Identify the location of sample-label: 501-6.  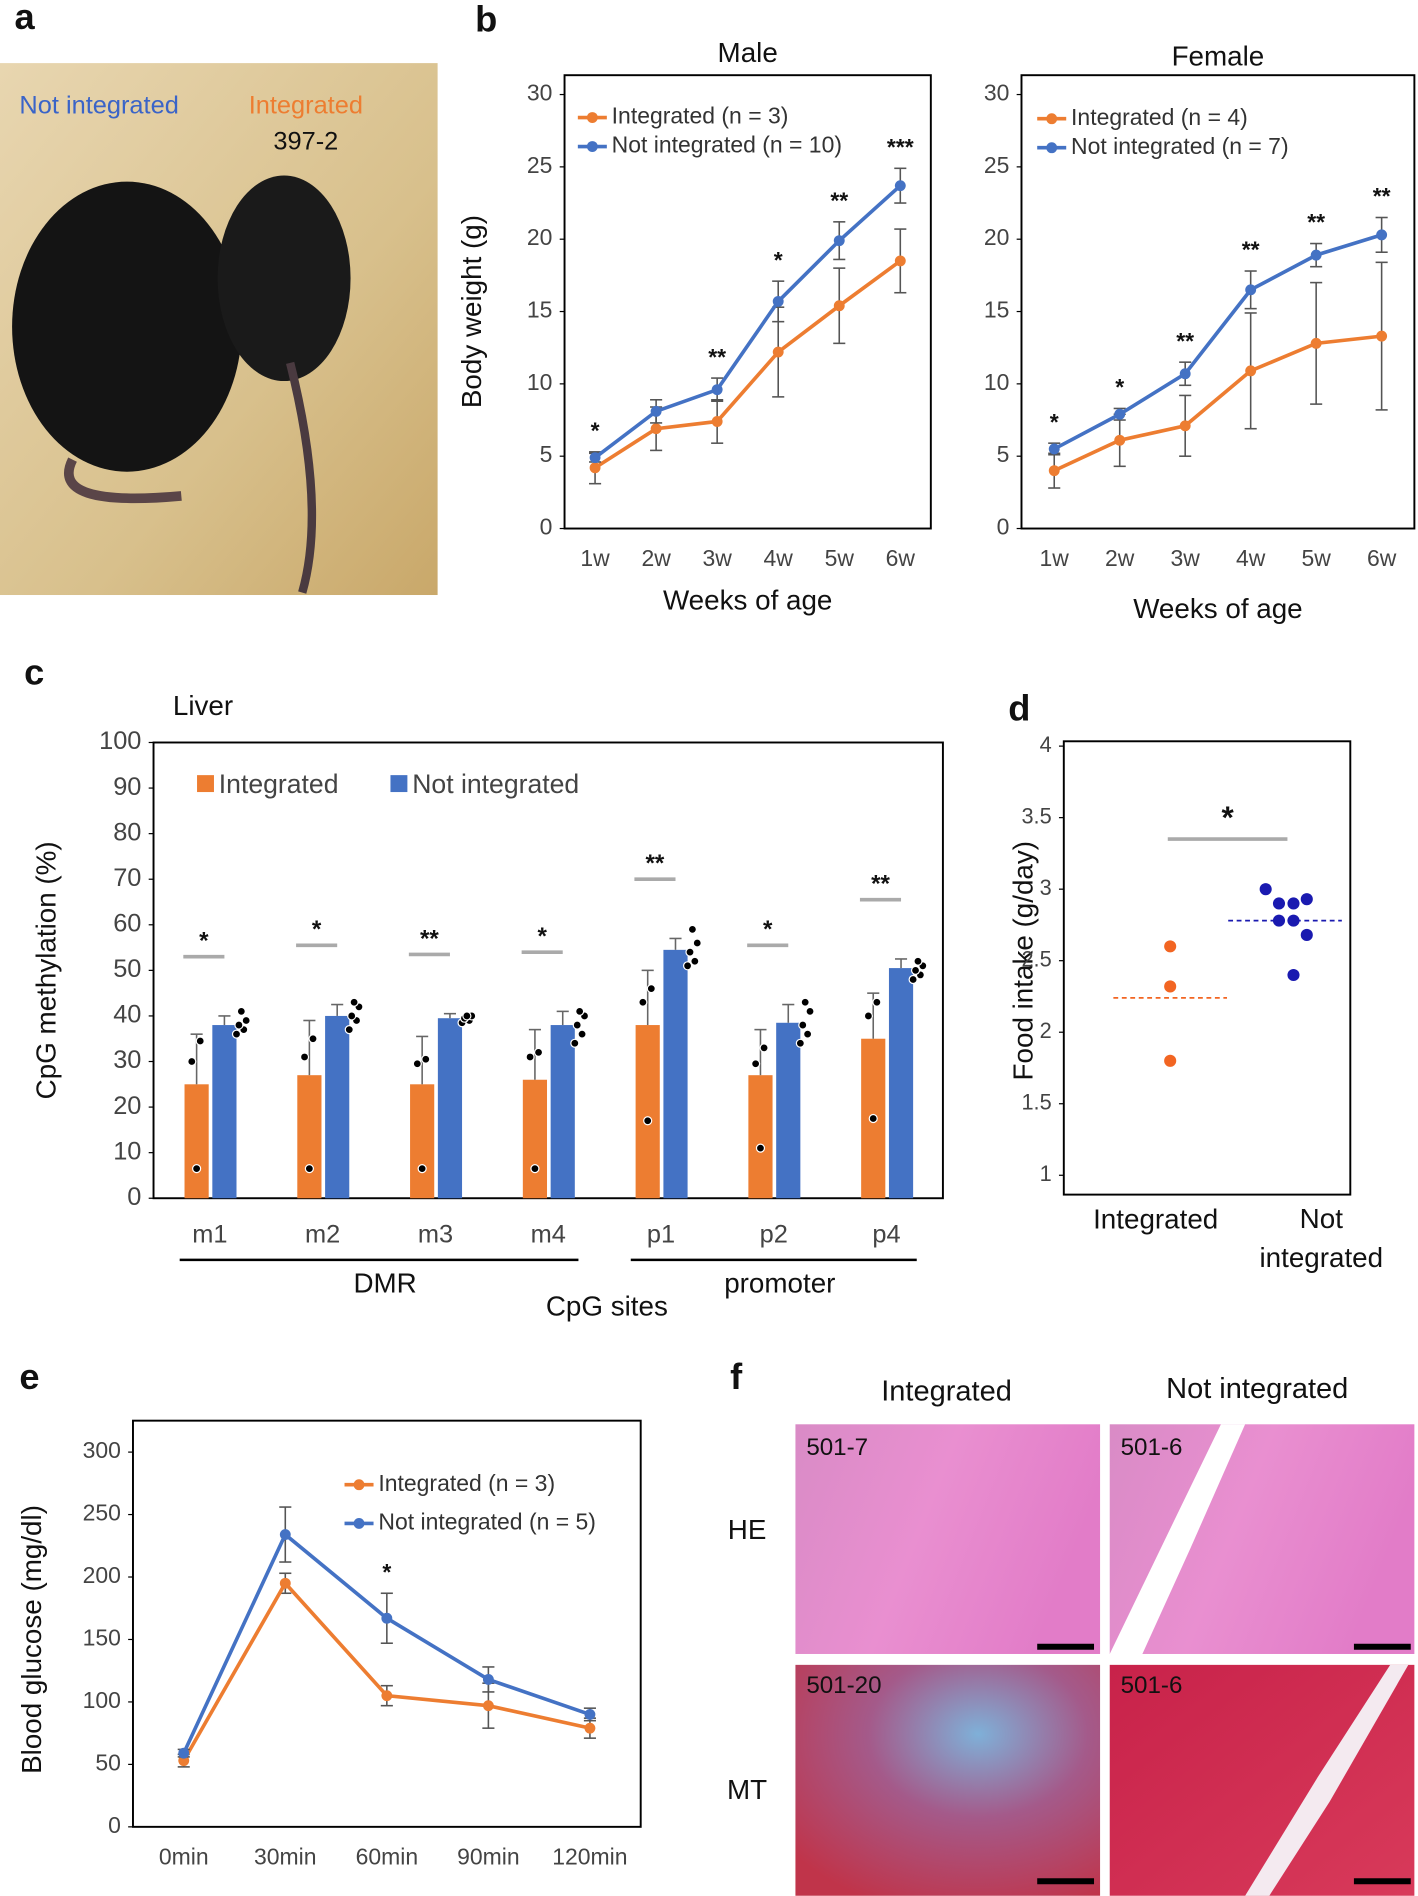
(1152, 1447).